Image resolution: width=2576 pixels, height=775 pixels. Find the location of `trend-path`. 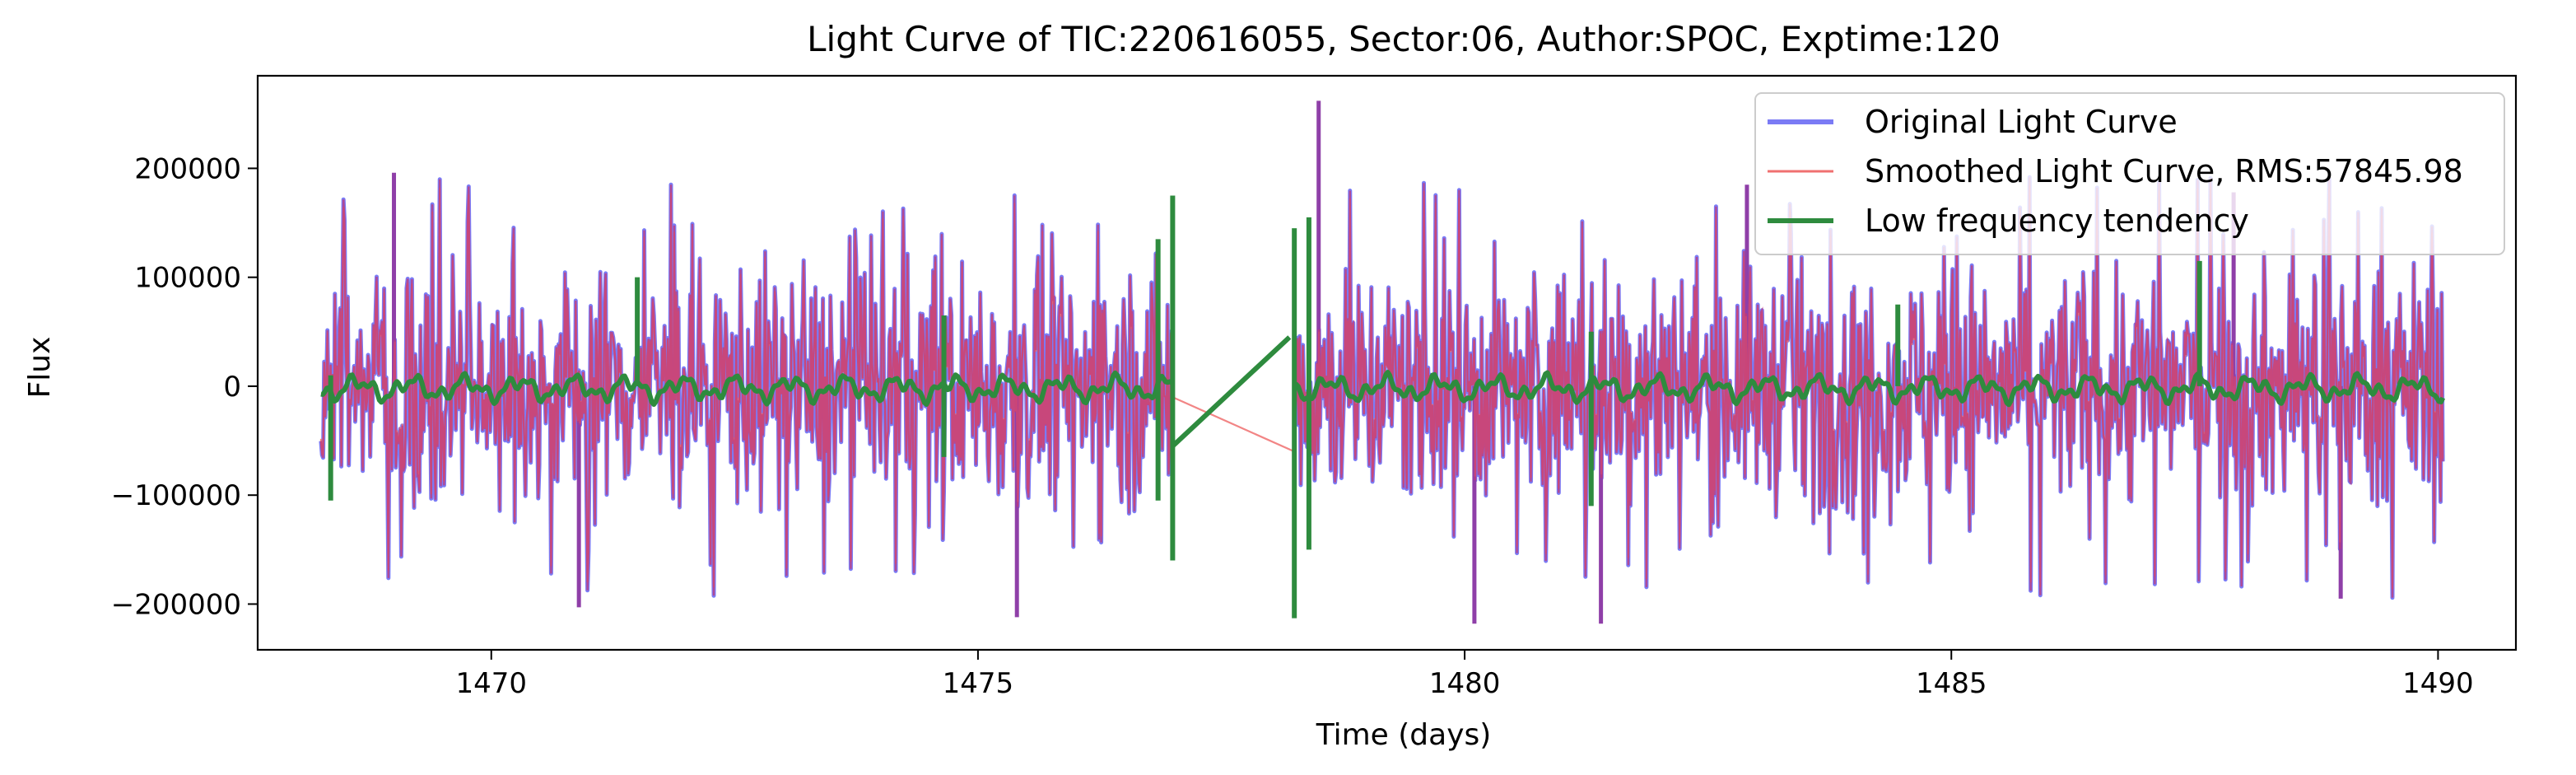

trend-path is located at coordinates (1383, 391).